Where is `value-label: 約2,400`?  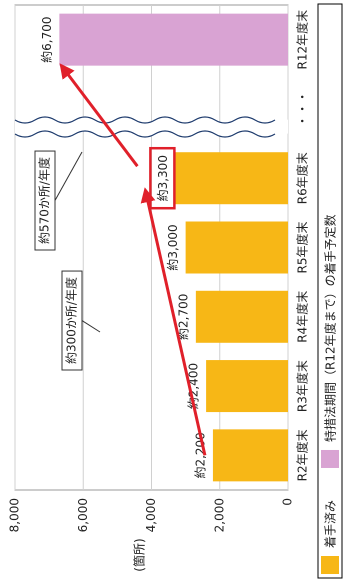
value-label: 約2,400 is located at coordinates (193, 386).